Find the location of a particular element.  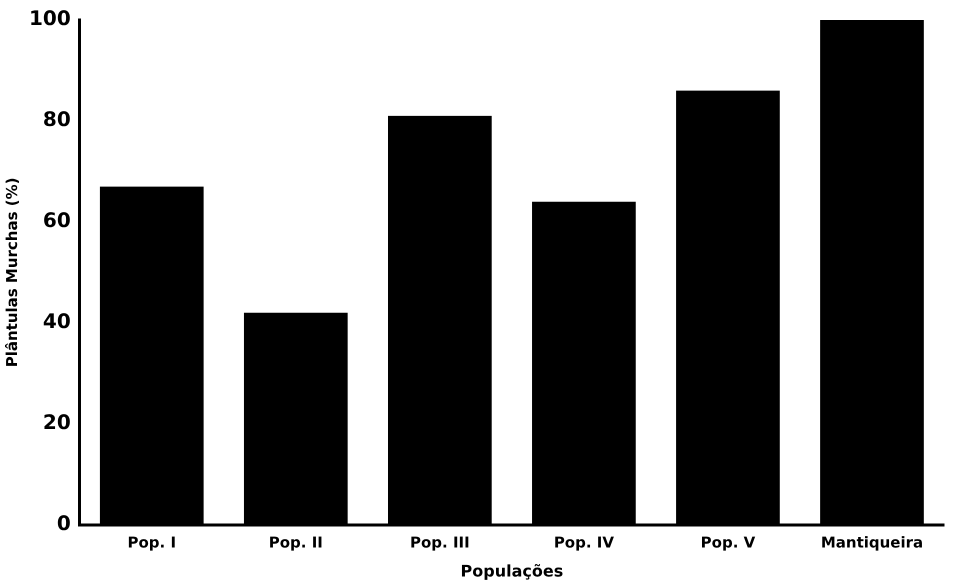

x-tick-label: Pop. V is located at coordinates (728, 543).